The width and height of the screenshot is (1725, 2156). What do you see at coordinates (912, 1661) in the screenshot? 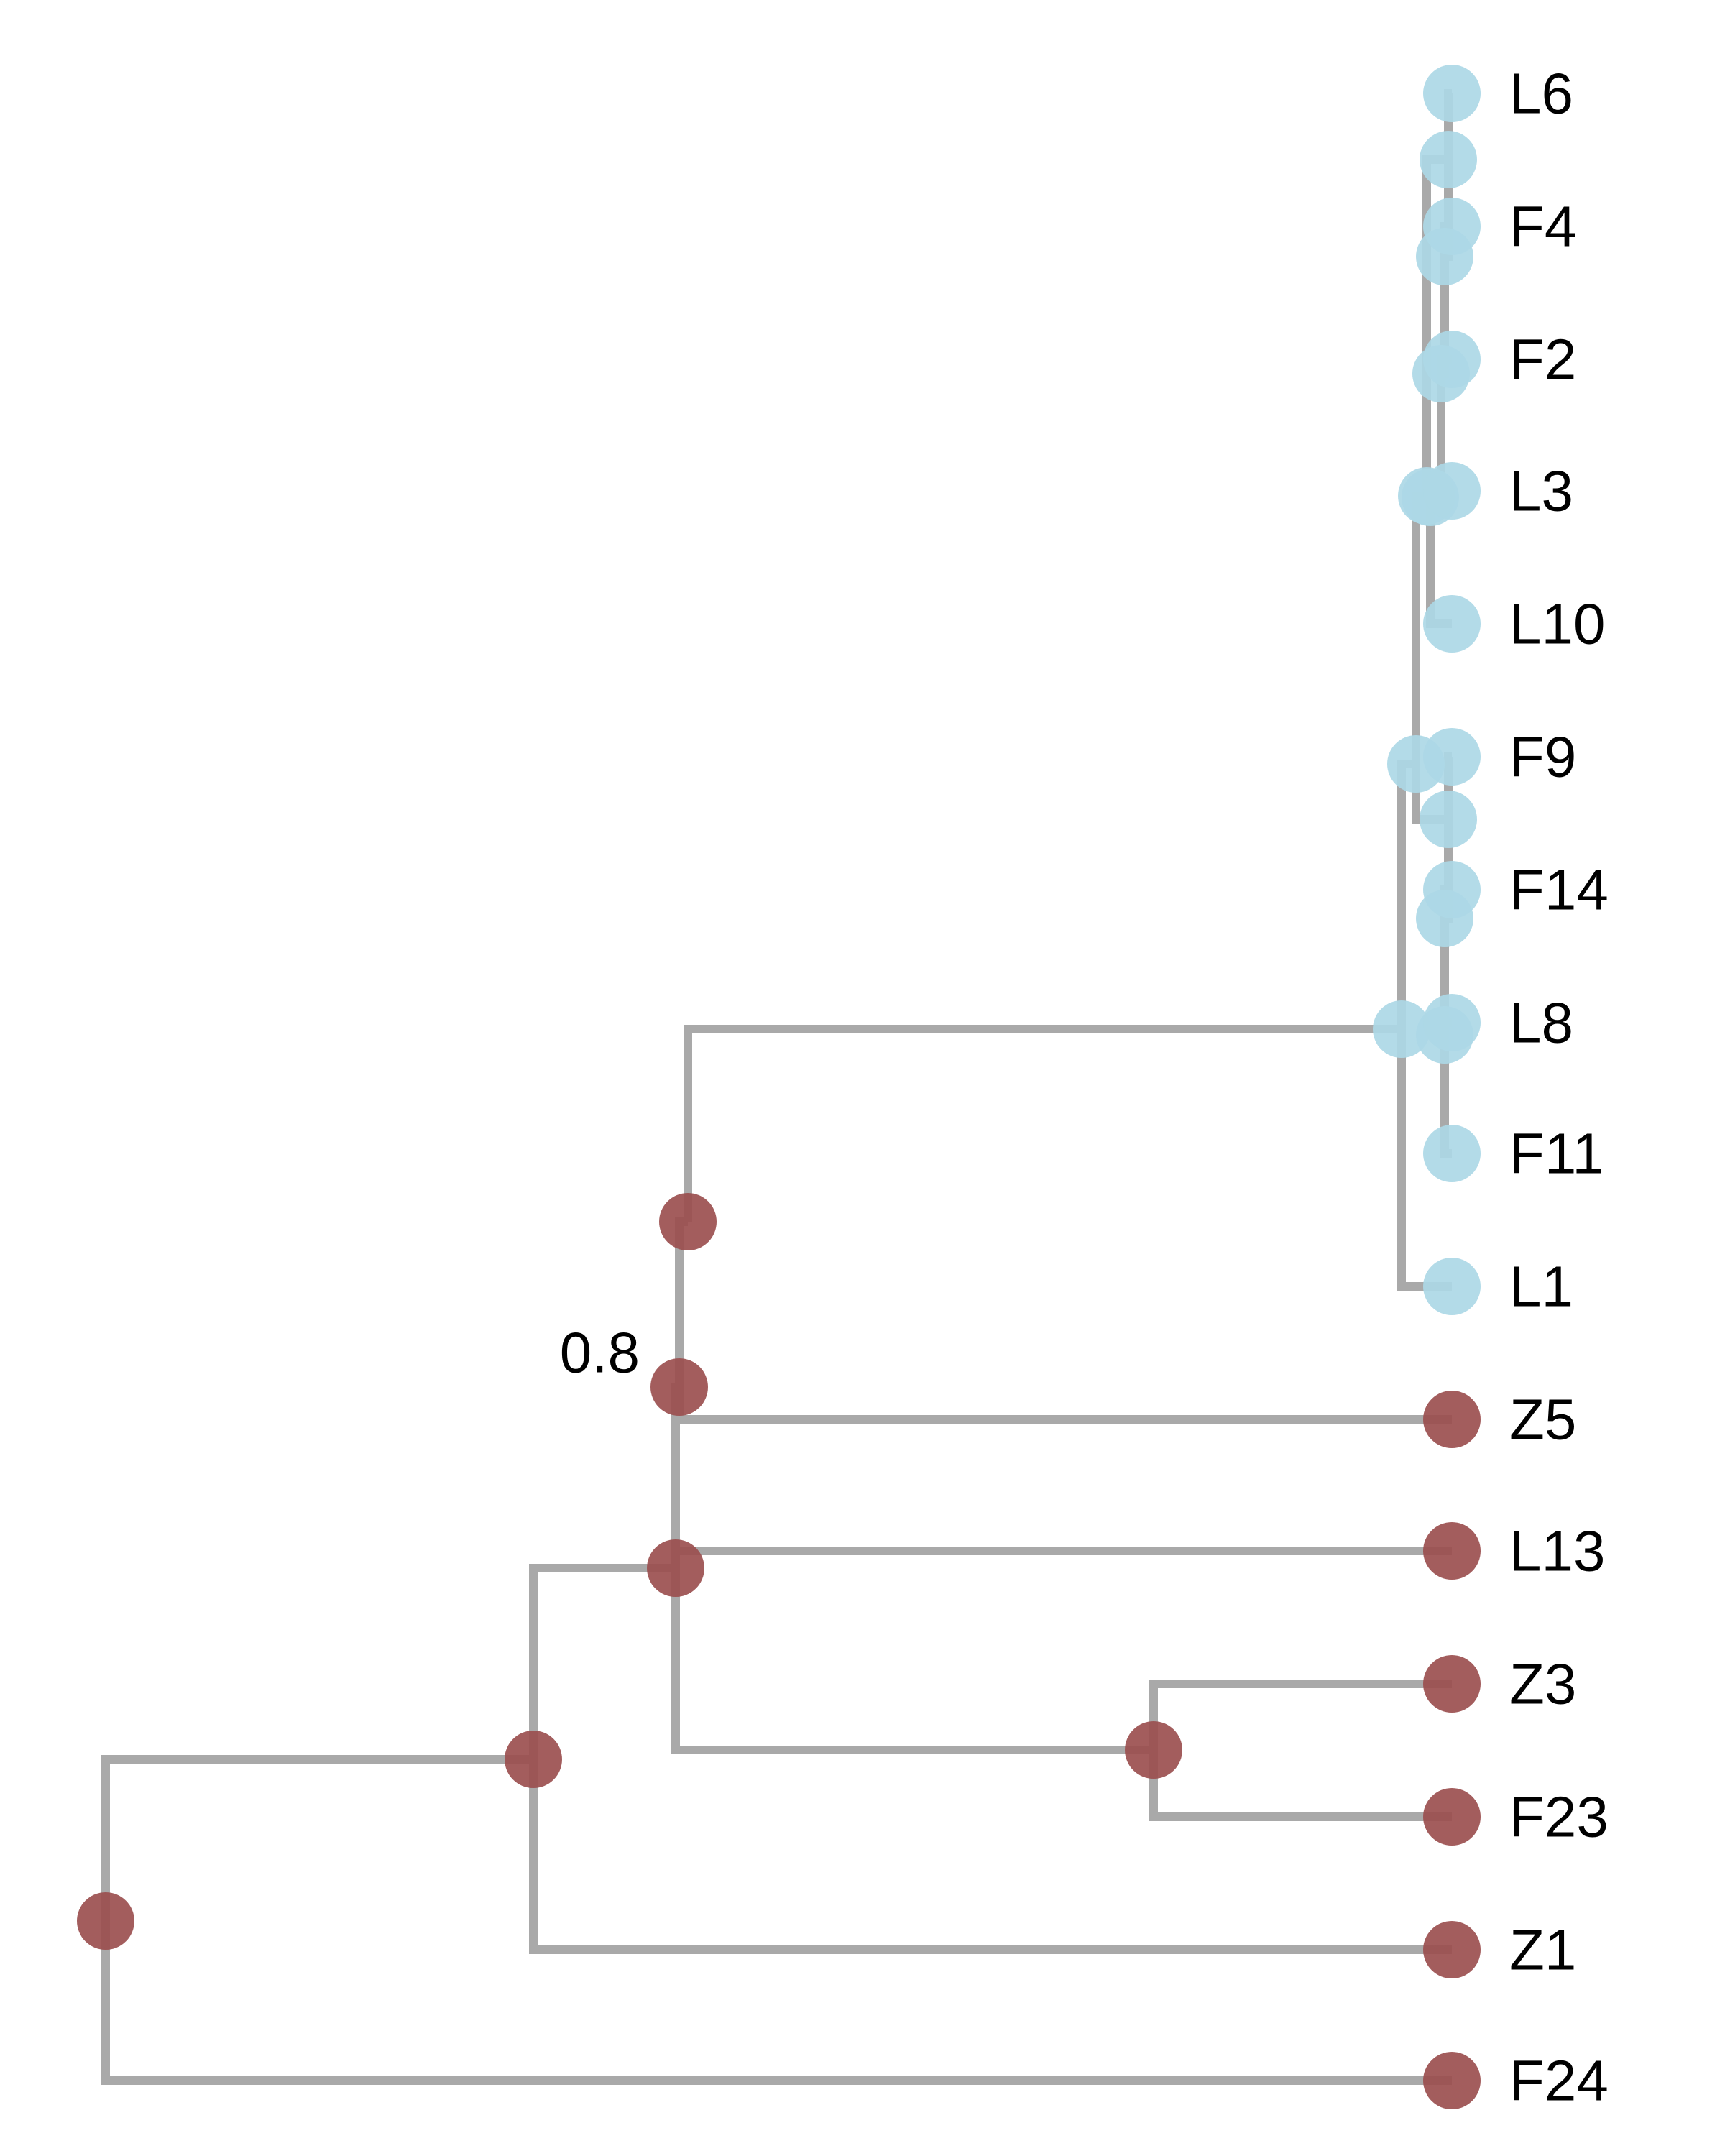
I see `branch-n_l13-n_z3` at bounding box center [912, 1661].